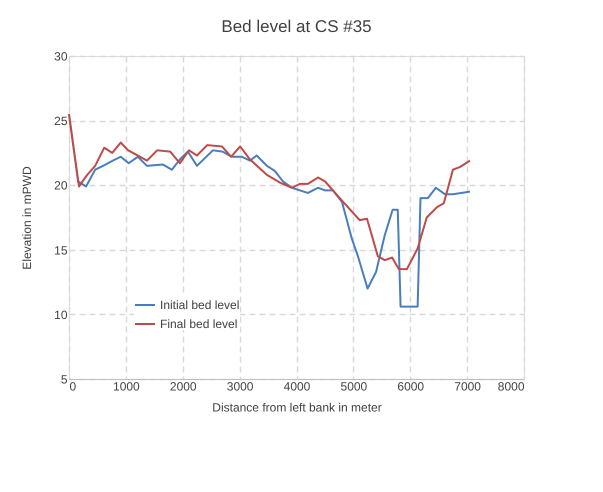  I want to click on x-tick-label: 5000, so click(354, 387).